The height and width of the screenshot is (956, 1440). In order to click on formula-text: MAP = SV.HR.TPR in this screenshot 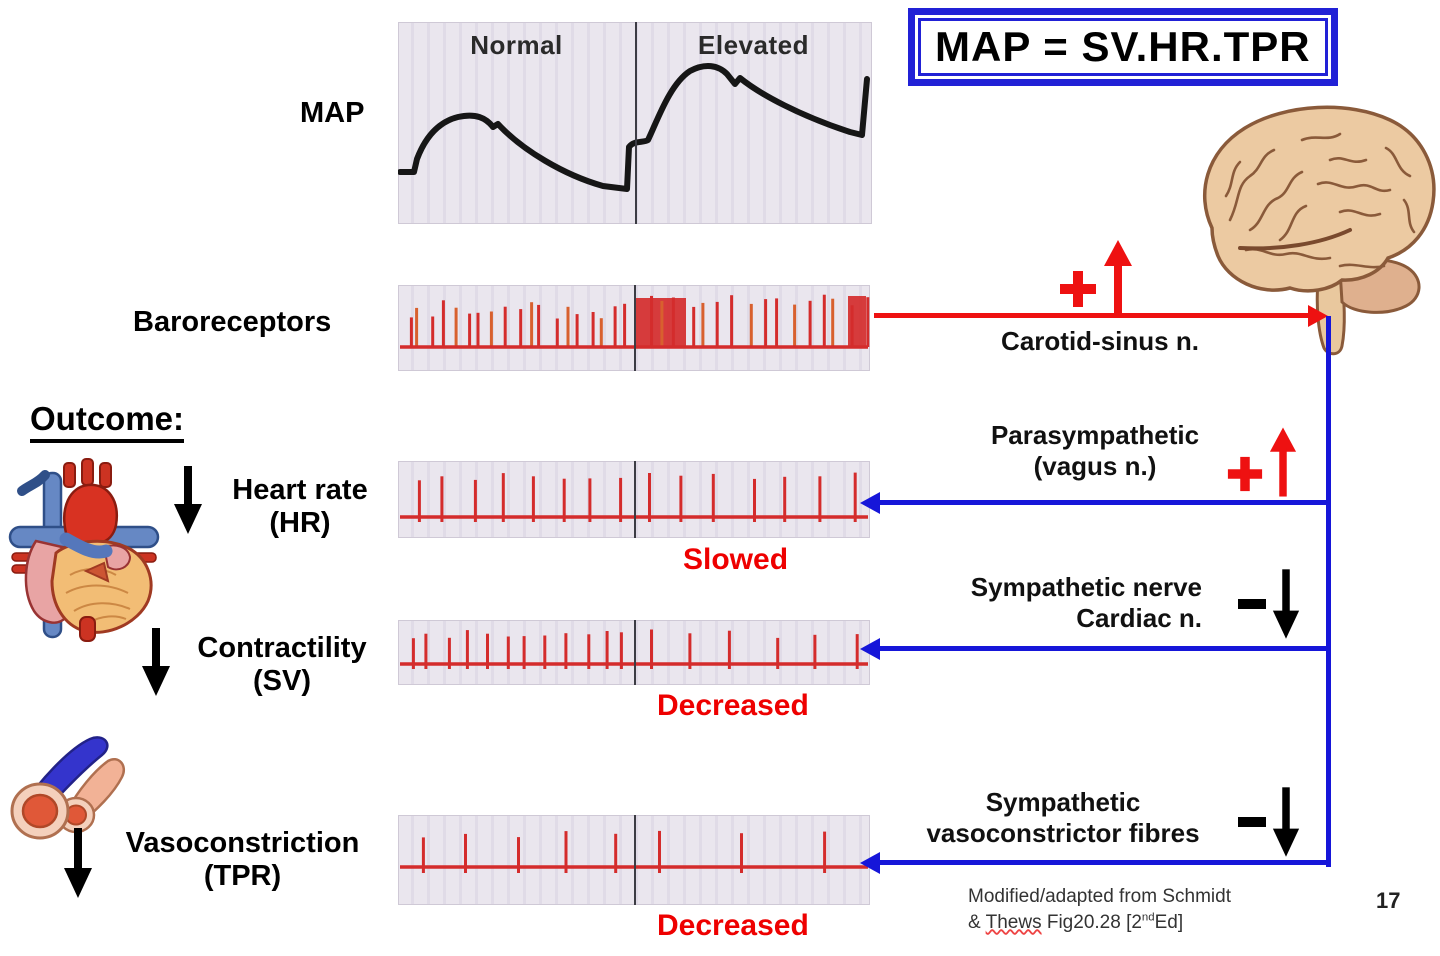, I will do `click(1123, 46)`.